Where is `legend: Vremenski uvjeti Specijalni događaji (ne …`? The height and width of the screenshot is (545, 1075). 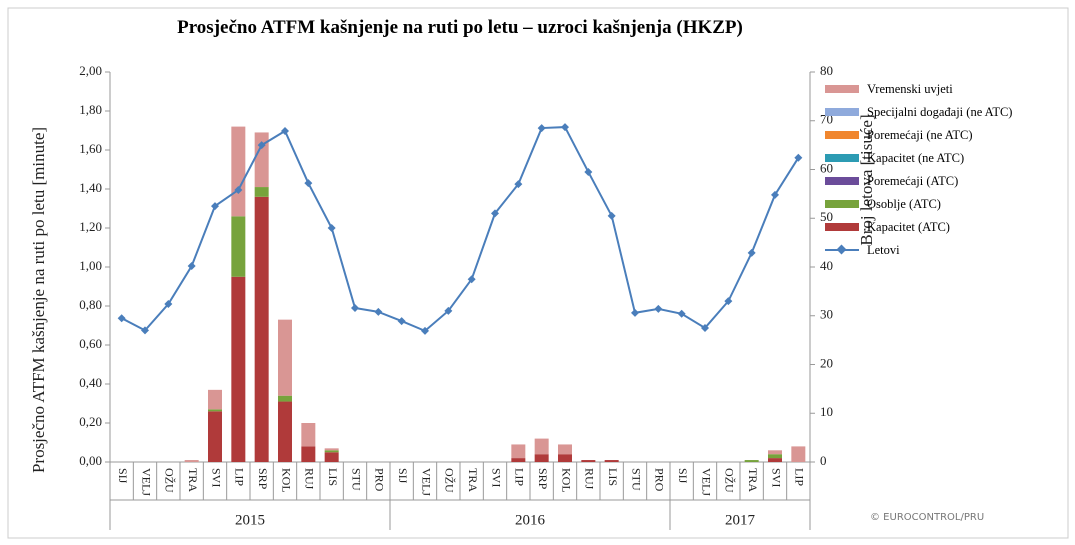 legend: Vremenski uvjeti Specijalni događaji (ne … is located at coordinates (945, 174).